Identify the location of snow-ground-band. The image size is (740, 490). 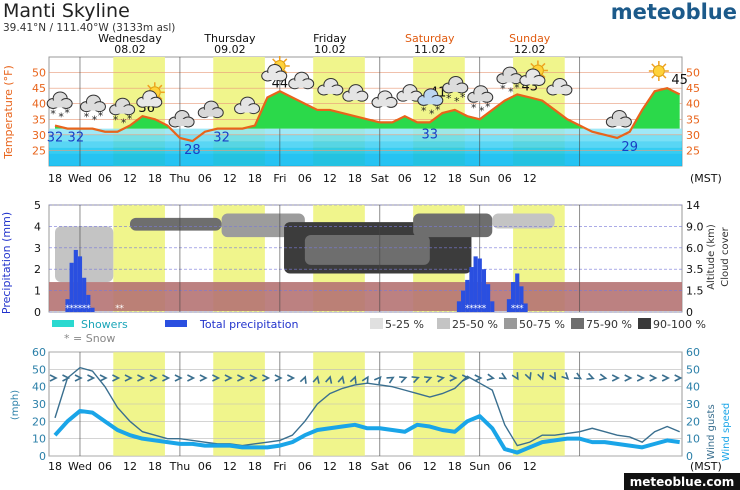
(365, 296).